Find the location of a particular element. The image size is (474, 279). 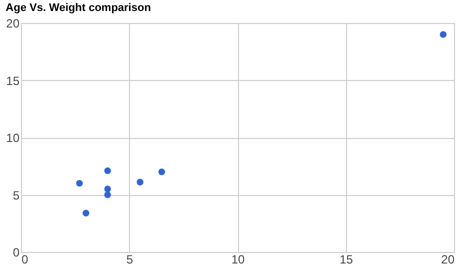

x-tick-label: 10 is located at coordinates (238, 259).